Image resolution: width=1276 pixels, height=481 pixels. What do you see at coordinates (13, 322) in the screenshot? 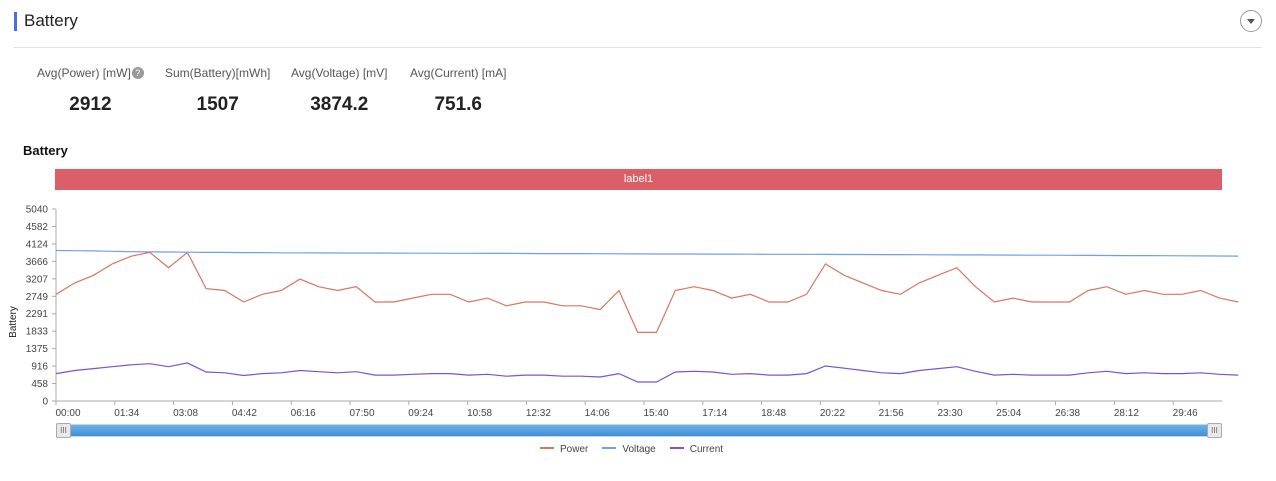
I see `y-axis-label: Battery` at bounding box center [13, 322].